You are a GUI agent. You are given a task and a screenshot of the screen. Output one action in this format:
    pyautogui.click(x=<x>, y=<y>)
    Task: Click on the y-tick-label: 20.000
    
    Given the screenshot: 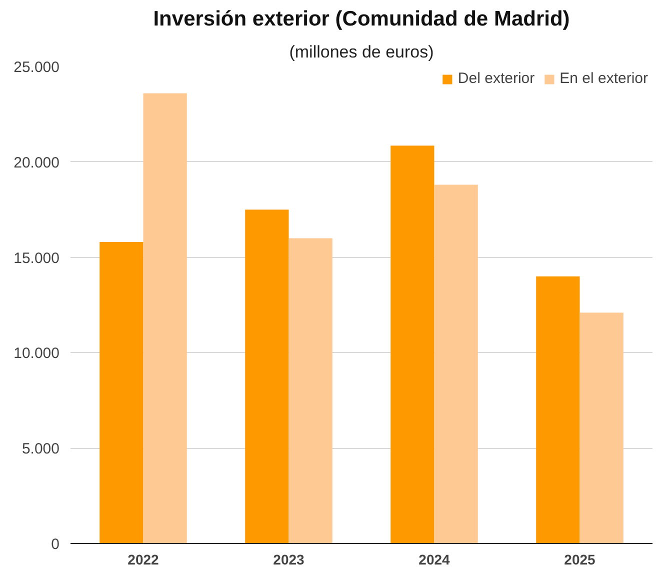 What is the action you would take?
    pyautogui.click(x=37, y=163)
    